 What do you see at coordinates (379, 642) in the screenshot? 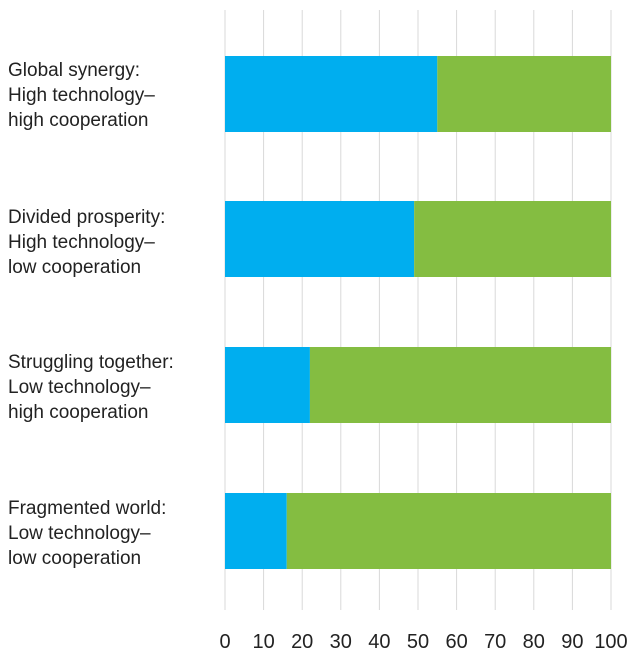
I see `x-tick-label-40: 40` at bounding box center [379, 642].